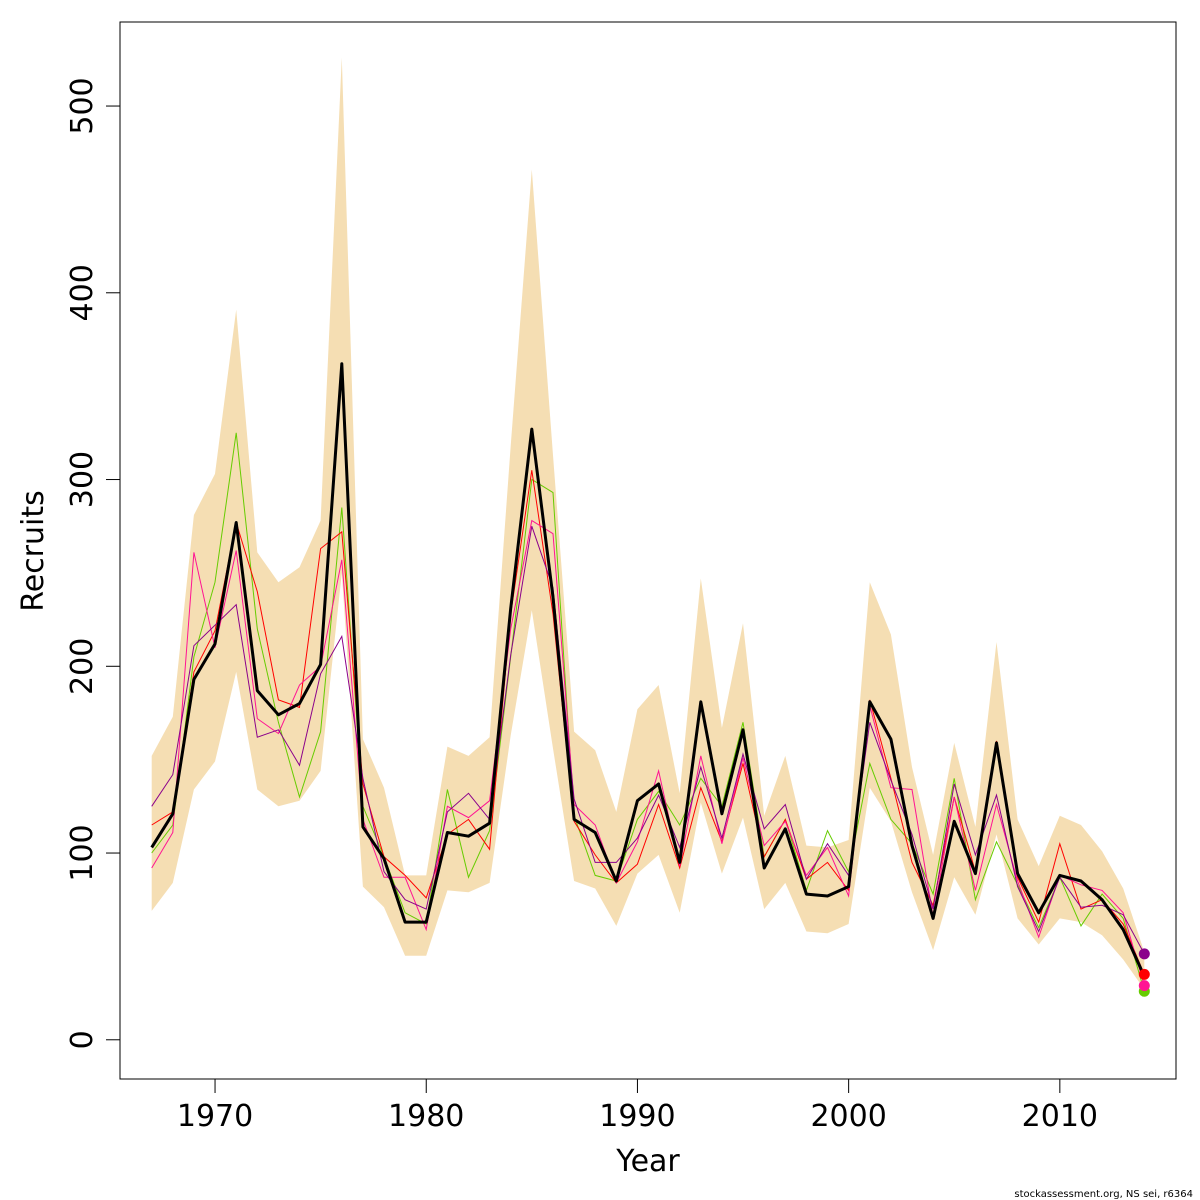 The width and height of the screenshot is (1200, 1200). I want to click on x-axis-title: Year, so click(647, 1161).